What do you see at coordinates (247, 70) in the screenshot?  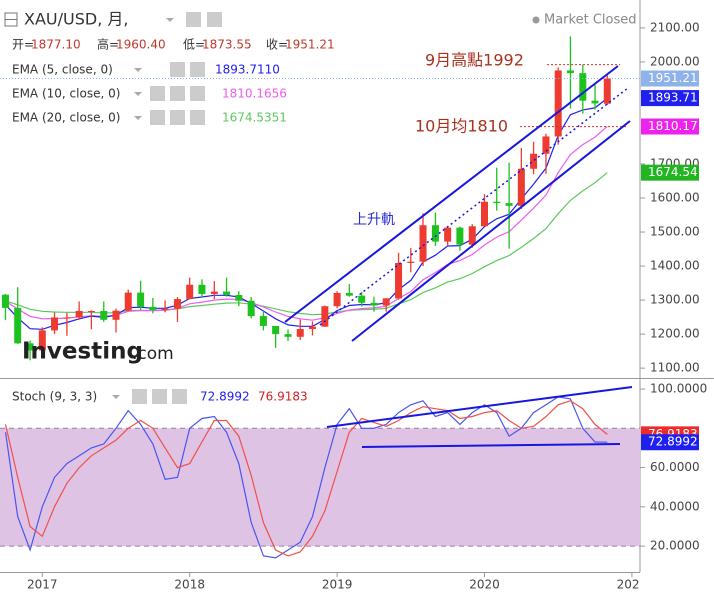 I see `indicator-value: 1893.7110` at bounding box center [247, 70].